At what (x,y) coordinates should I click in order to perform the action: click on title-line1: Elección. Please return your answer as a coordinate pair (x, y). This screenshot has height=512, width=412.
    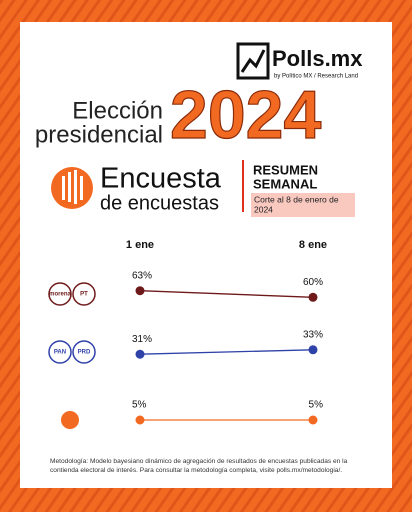
    Looking at the image, I should click on (117, 110).